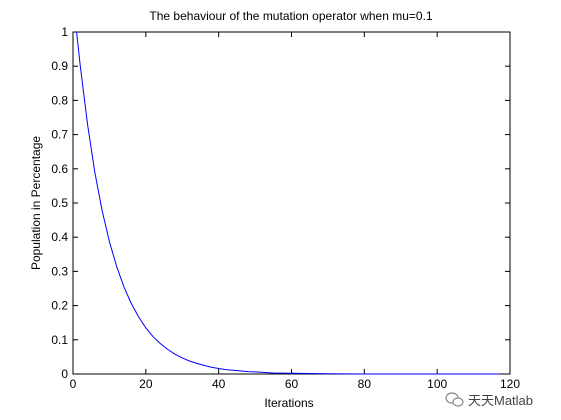 The height and width of the screenshot is (420, 561). What do you see at coordinates (59, 169) in the screenshot?
I see `y-tick-label: 0.6` at bounding box center [59, 169].